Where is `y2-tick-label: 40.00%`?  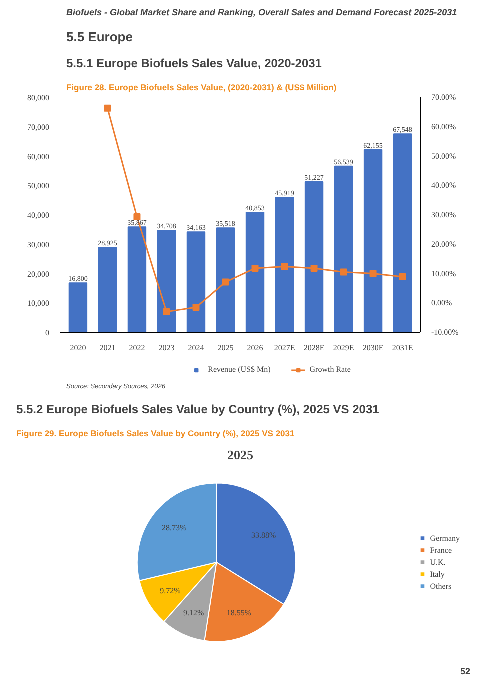 y2-tick-label: 40.00% is located at coordinates (444, 185).